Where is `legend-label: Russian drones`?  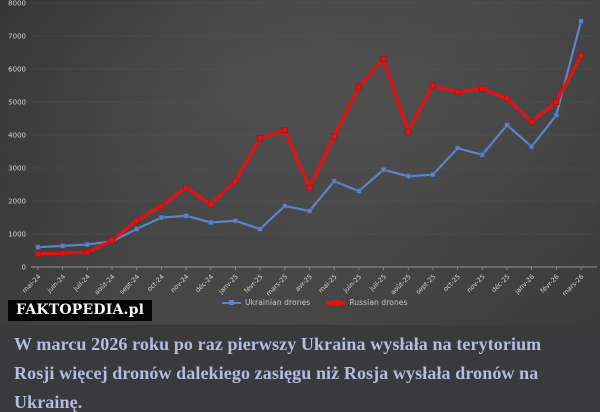 legend-label: Russian drones is located at coordinates (378, 302).